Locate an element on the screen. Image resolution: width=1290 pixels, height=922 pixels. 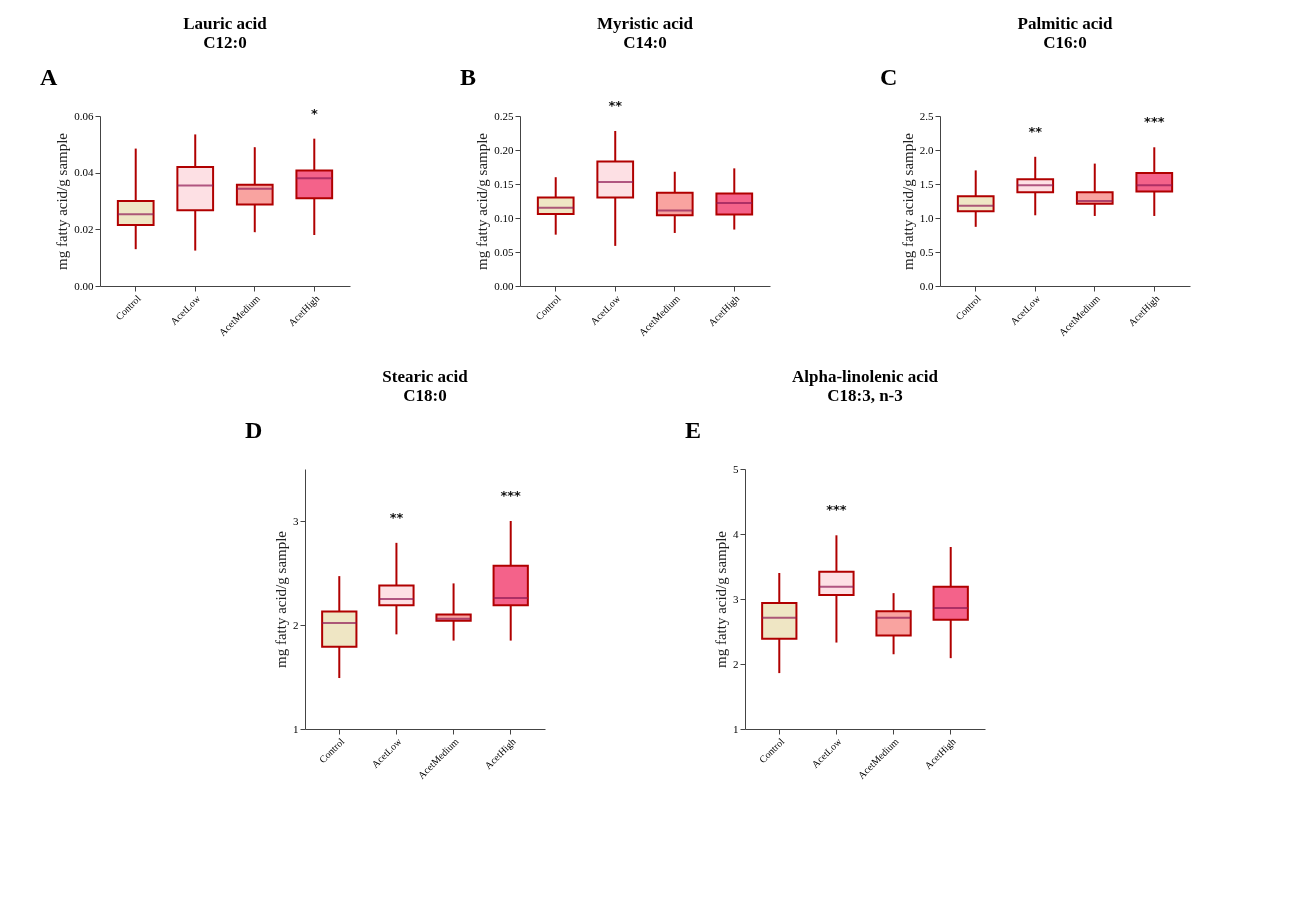
y-tick-label: 0.15 is located at coordinates (504, 183).